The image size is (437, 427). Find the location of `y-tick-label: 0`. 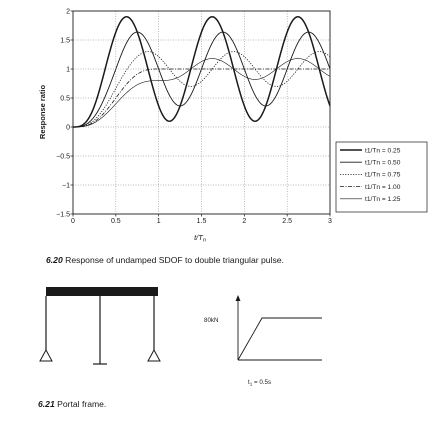

y-tick-label: 0 is located at coordinates (68, 128).